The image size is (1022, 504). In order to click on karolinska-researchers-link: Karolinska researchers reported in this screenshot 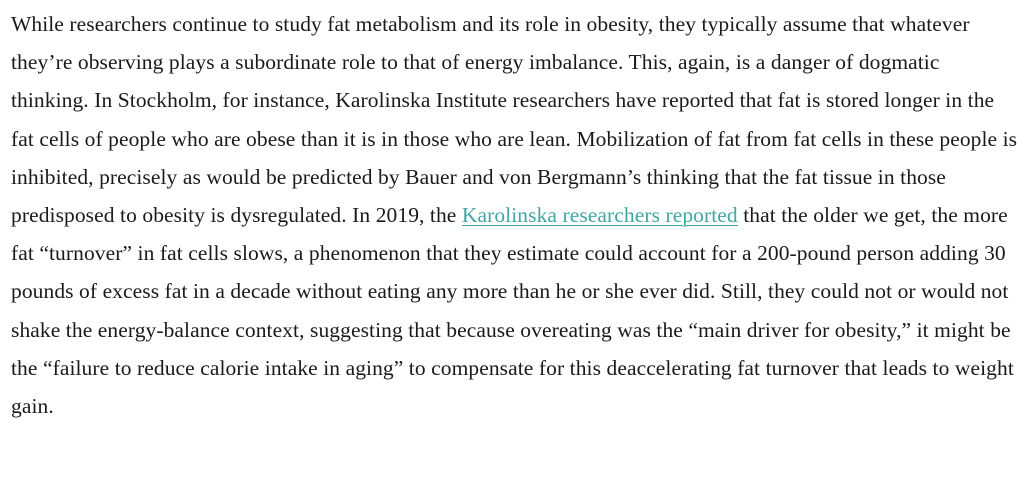, I will do `click(599, 215)`.